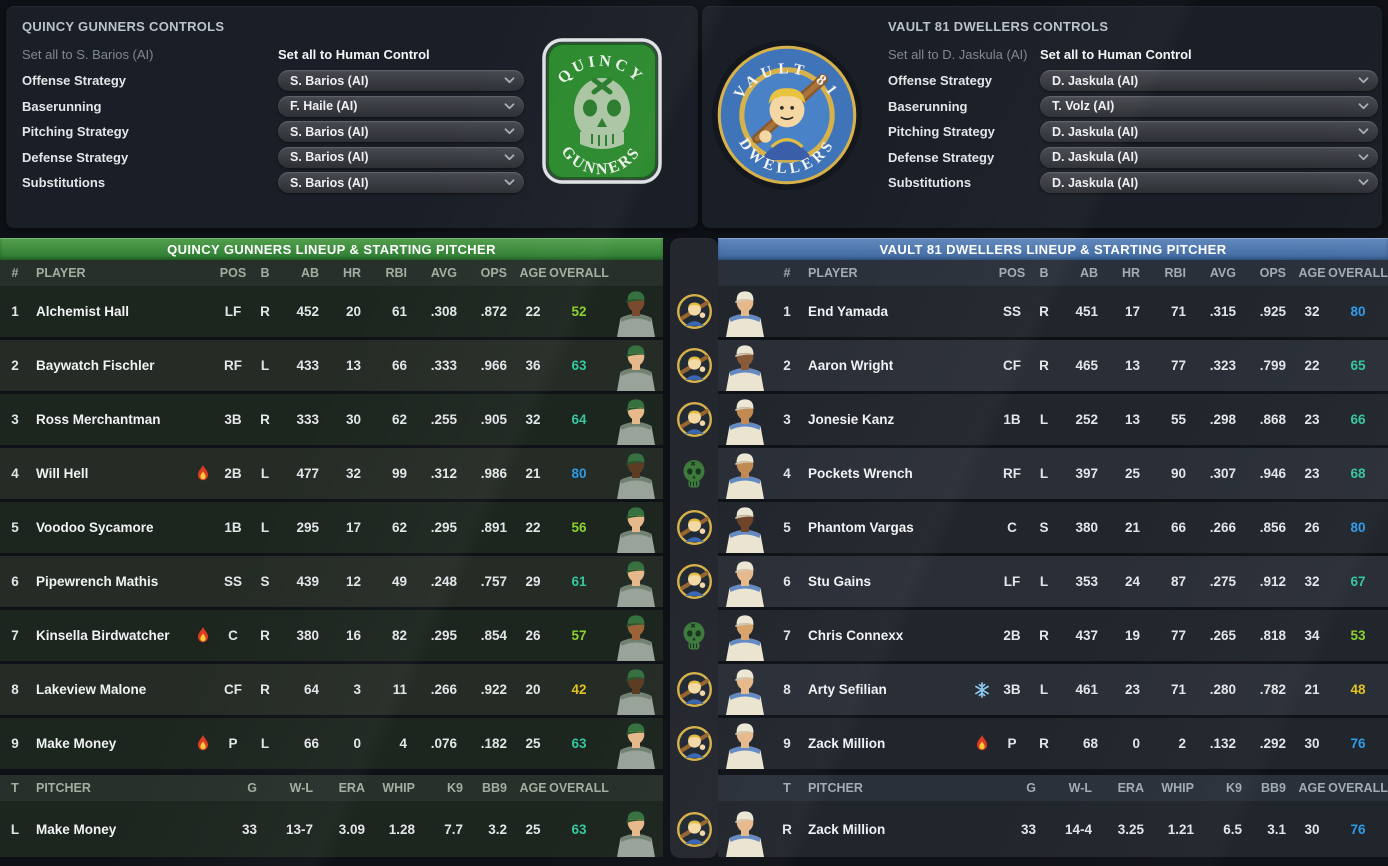  Describe the element at coordinates (1209, 106) in the screenshot. I see `baserunning-dropdown: T. Volz (AI)` at that location.